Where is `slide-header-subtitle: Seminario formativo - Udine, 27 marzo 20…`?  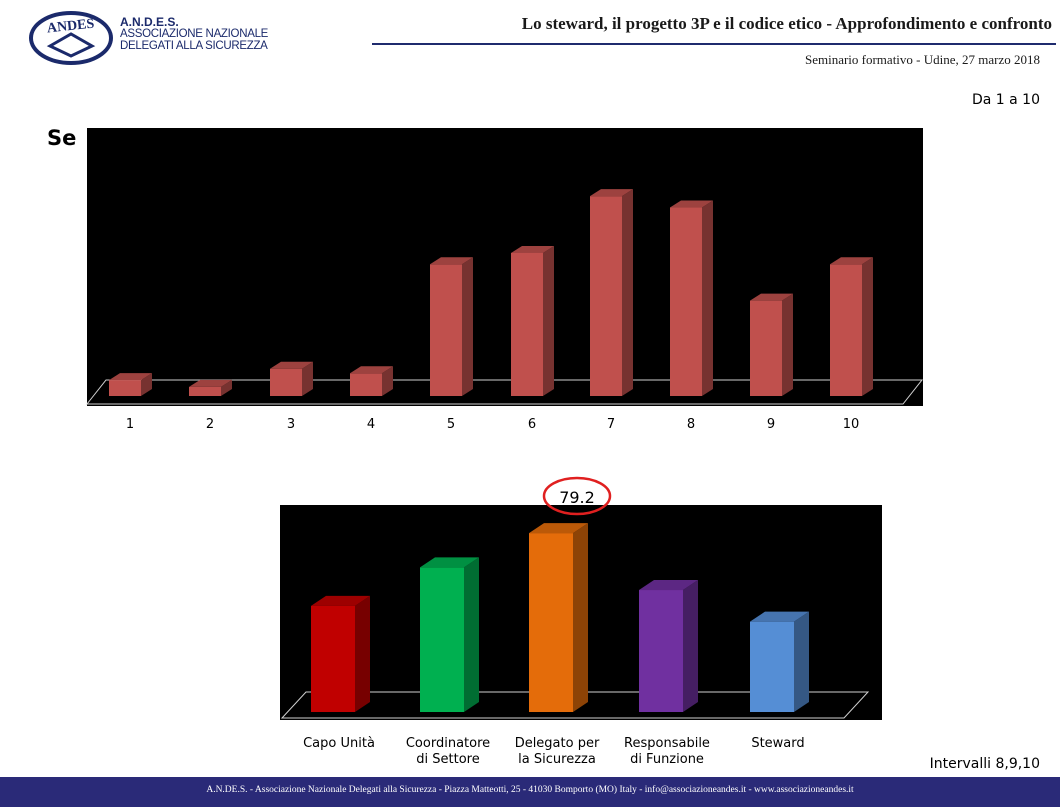
slide-header-subtitle: Seminario formativo - Udine, 27 marzo 20… is located at coordinates (922, 59).